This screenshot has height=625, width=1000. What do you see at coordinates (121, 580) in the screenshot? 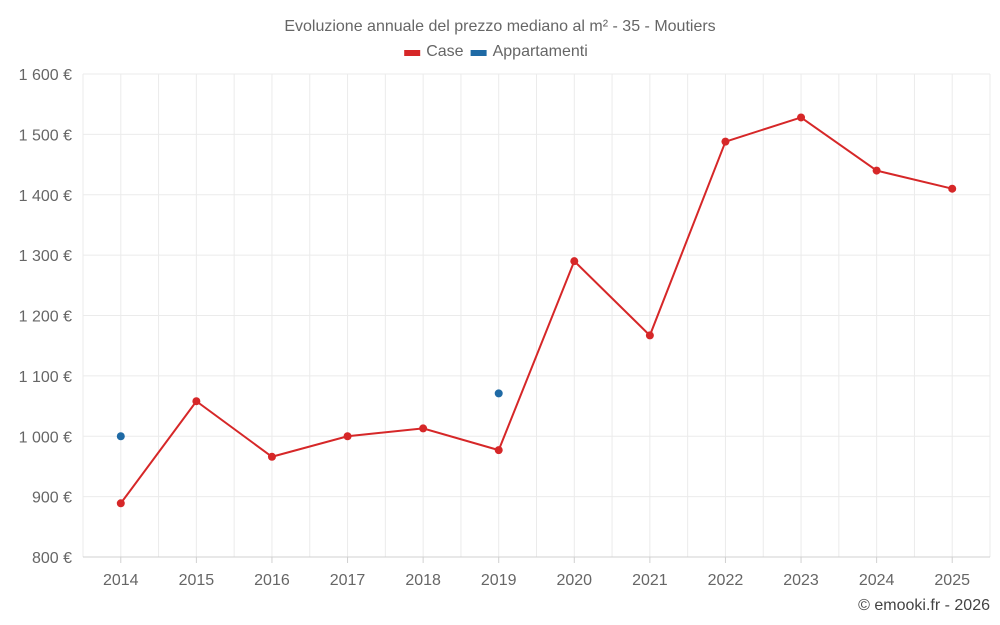
I see `x-tick-label: 2014` at bounding box center [121, 580].